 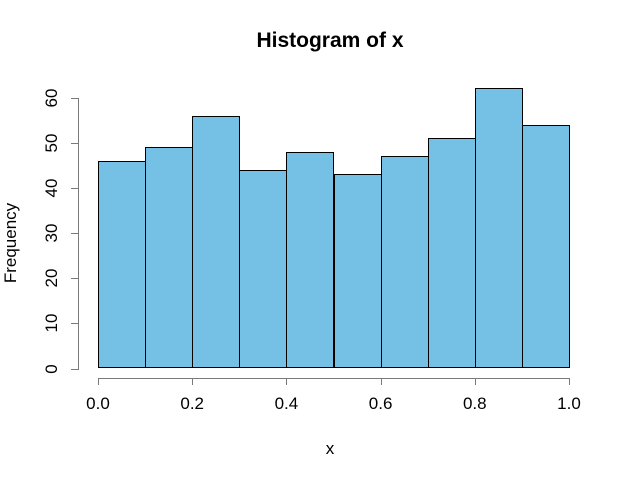 What do you see at coordinates (51, 233) in the screenshot?
I see `y-tick-label: 30` at bounding box center [51, 233].